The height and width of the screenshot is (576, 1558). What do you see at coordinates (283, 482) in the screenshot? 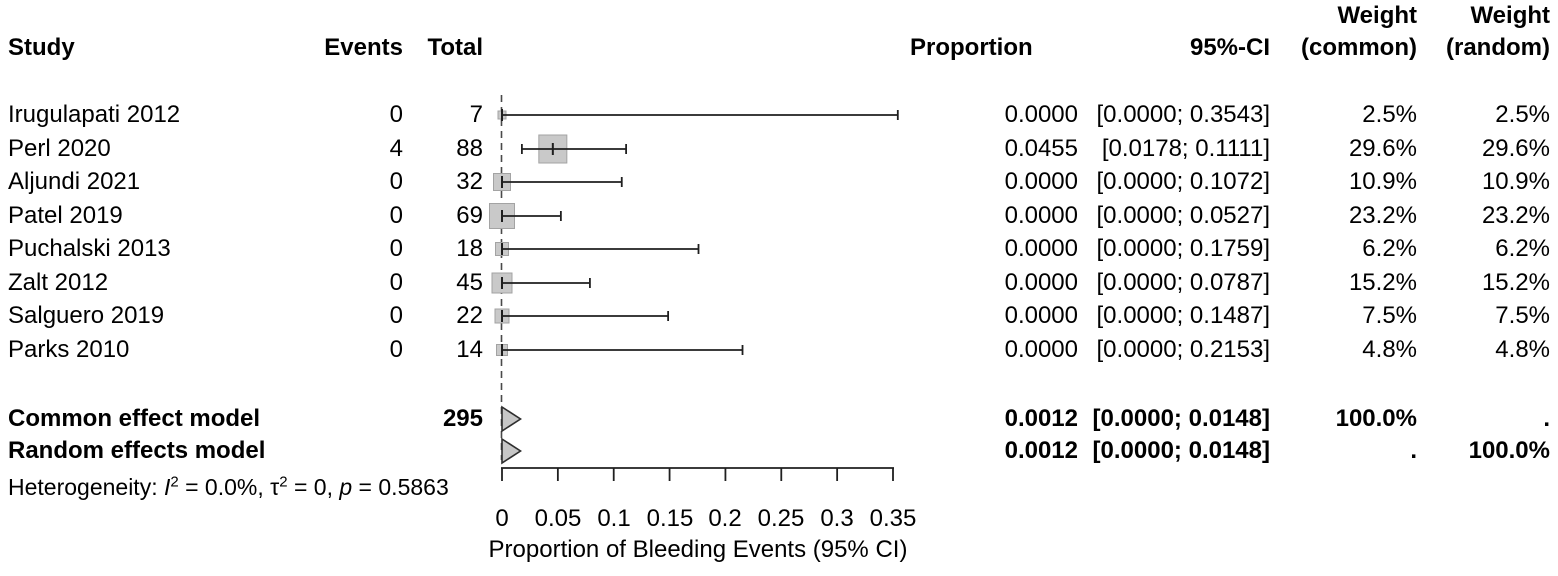
I see `tau-squared-exponent: 2` at bounding box center [283, 482].